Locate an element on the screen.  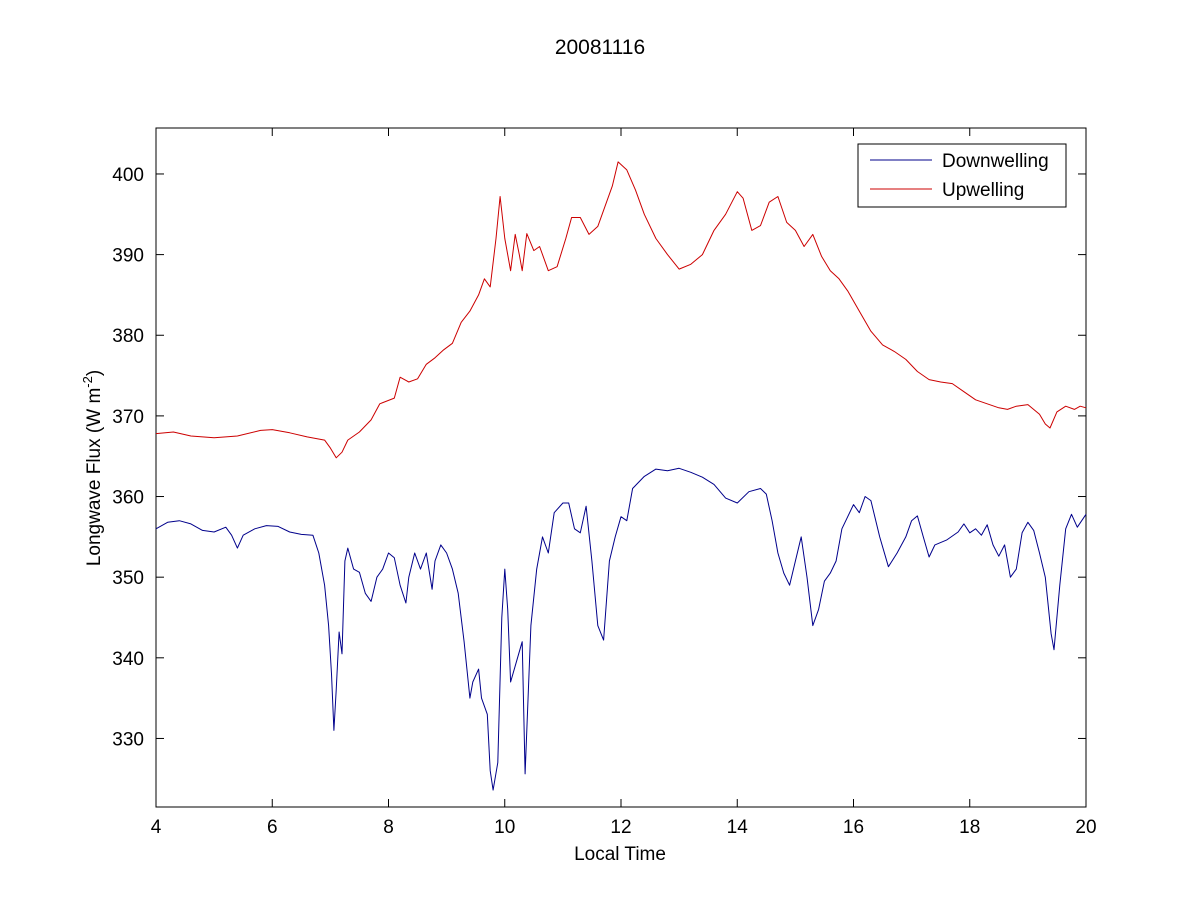
chart-title: 20081116 is located at coordinates (600, 47).